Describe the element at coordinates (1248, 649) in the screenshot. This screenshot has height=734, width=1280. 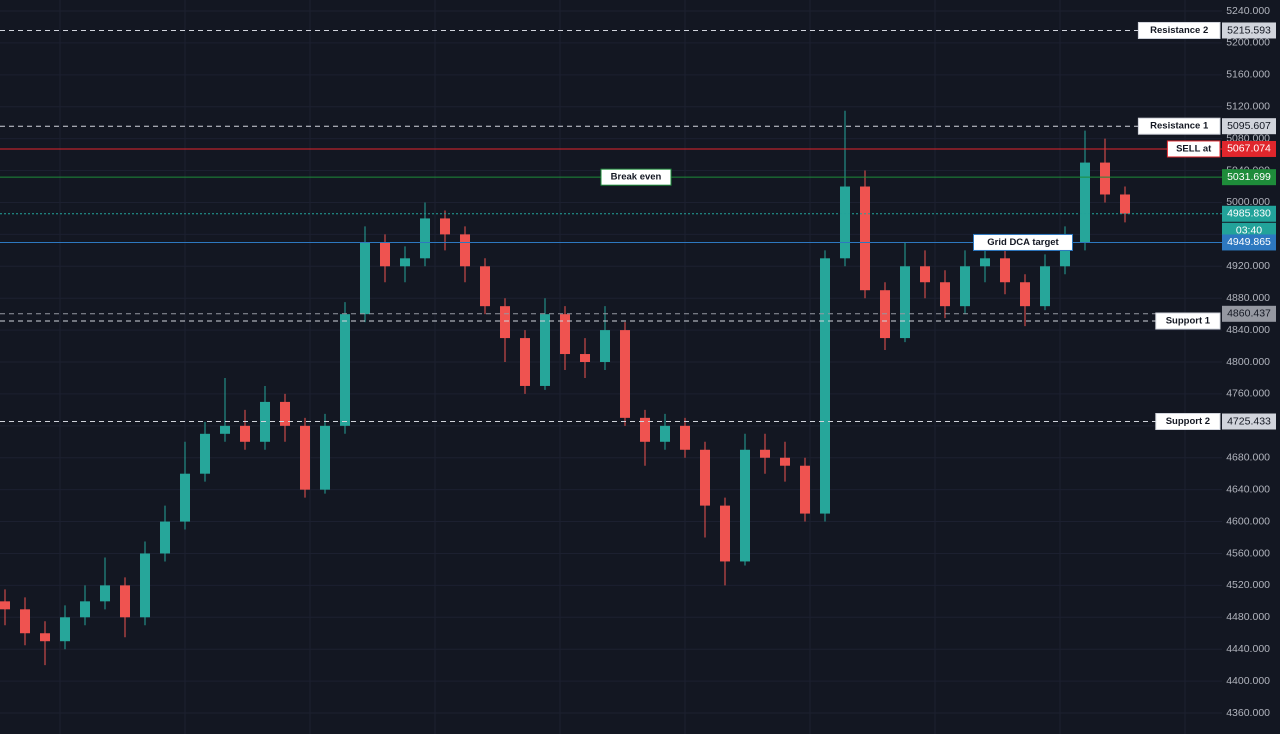
I see `y-tick-label: 4440.000` at that location.